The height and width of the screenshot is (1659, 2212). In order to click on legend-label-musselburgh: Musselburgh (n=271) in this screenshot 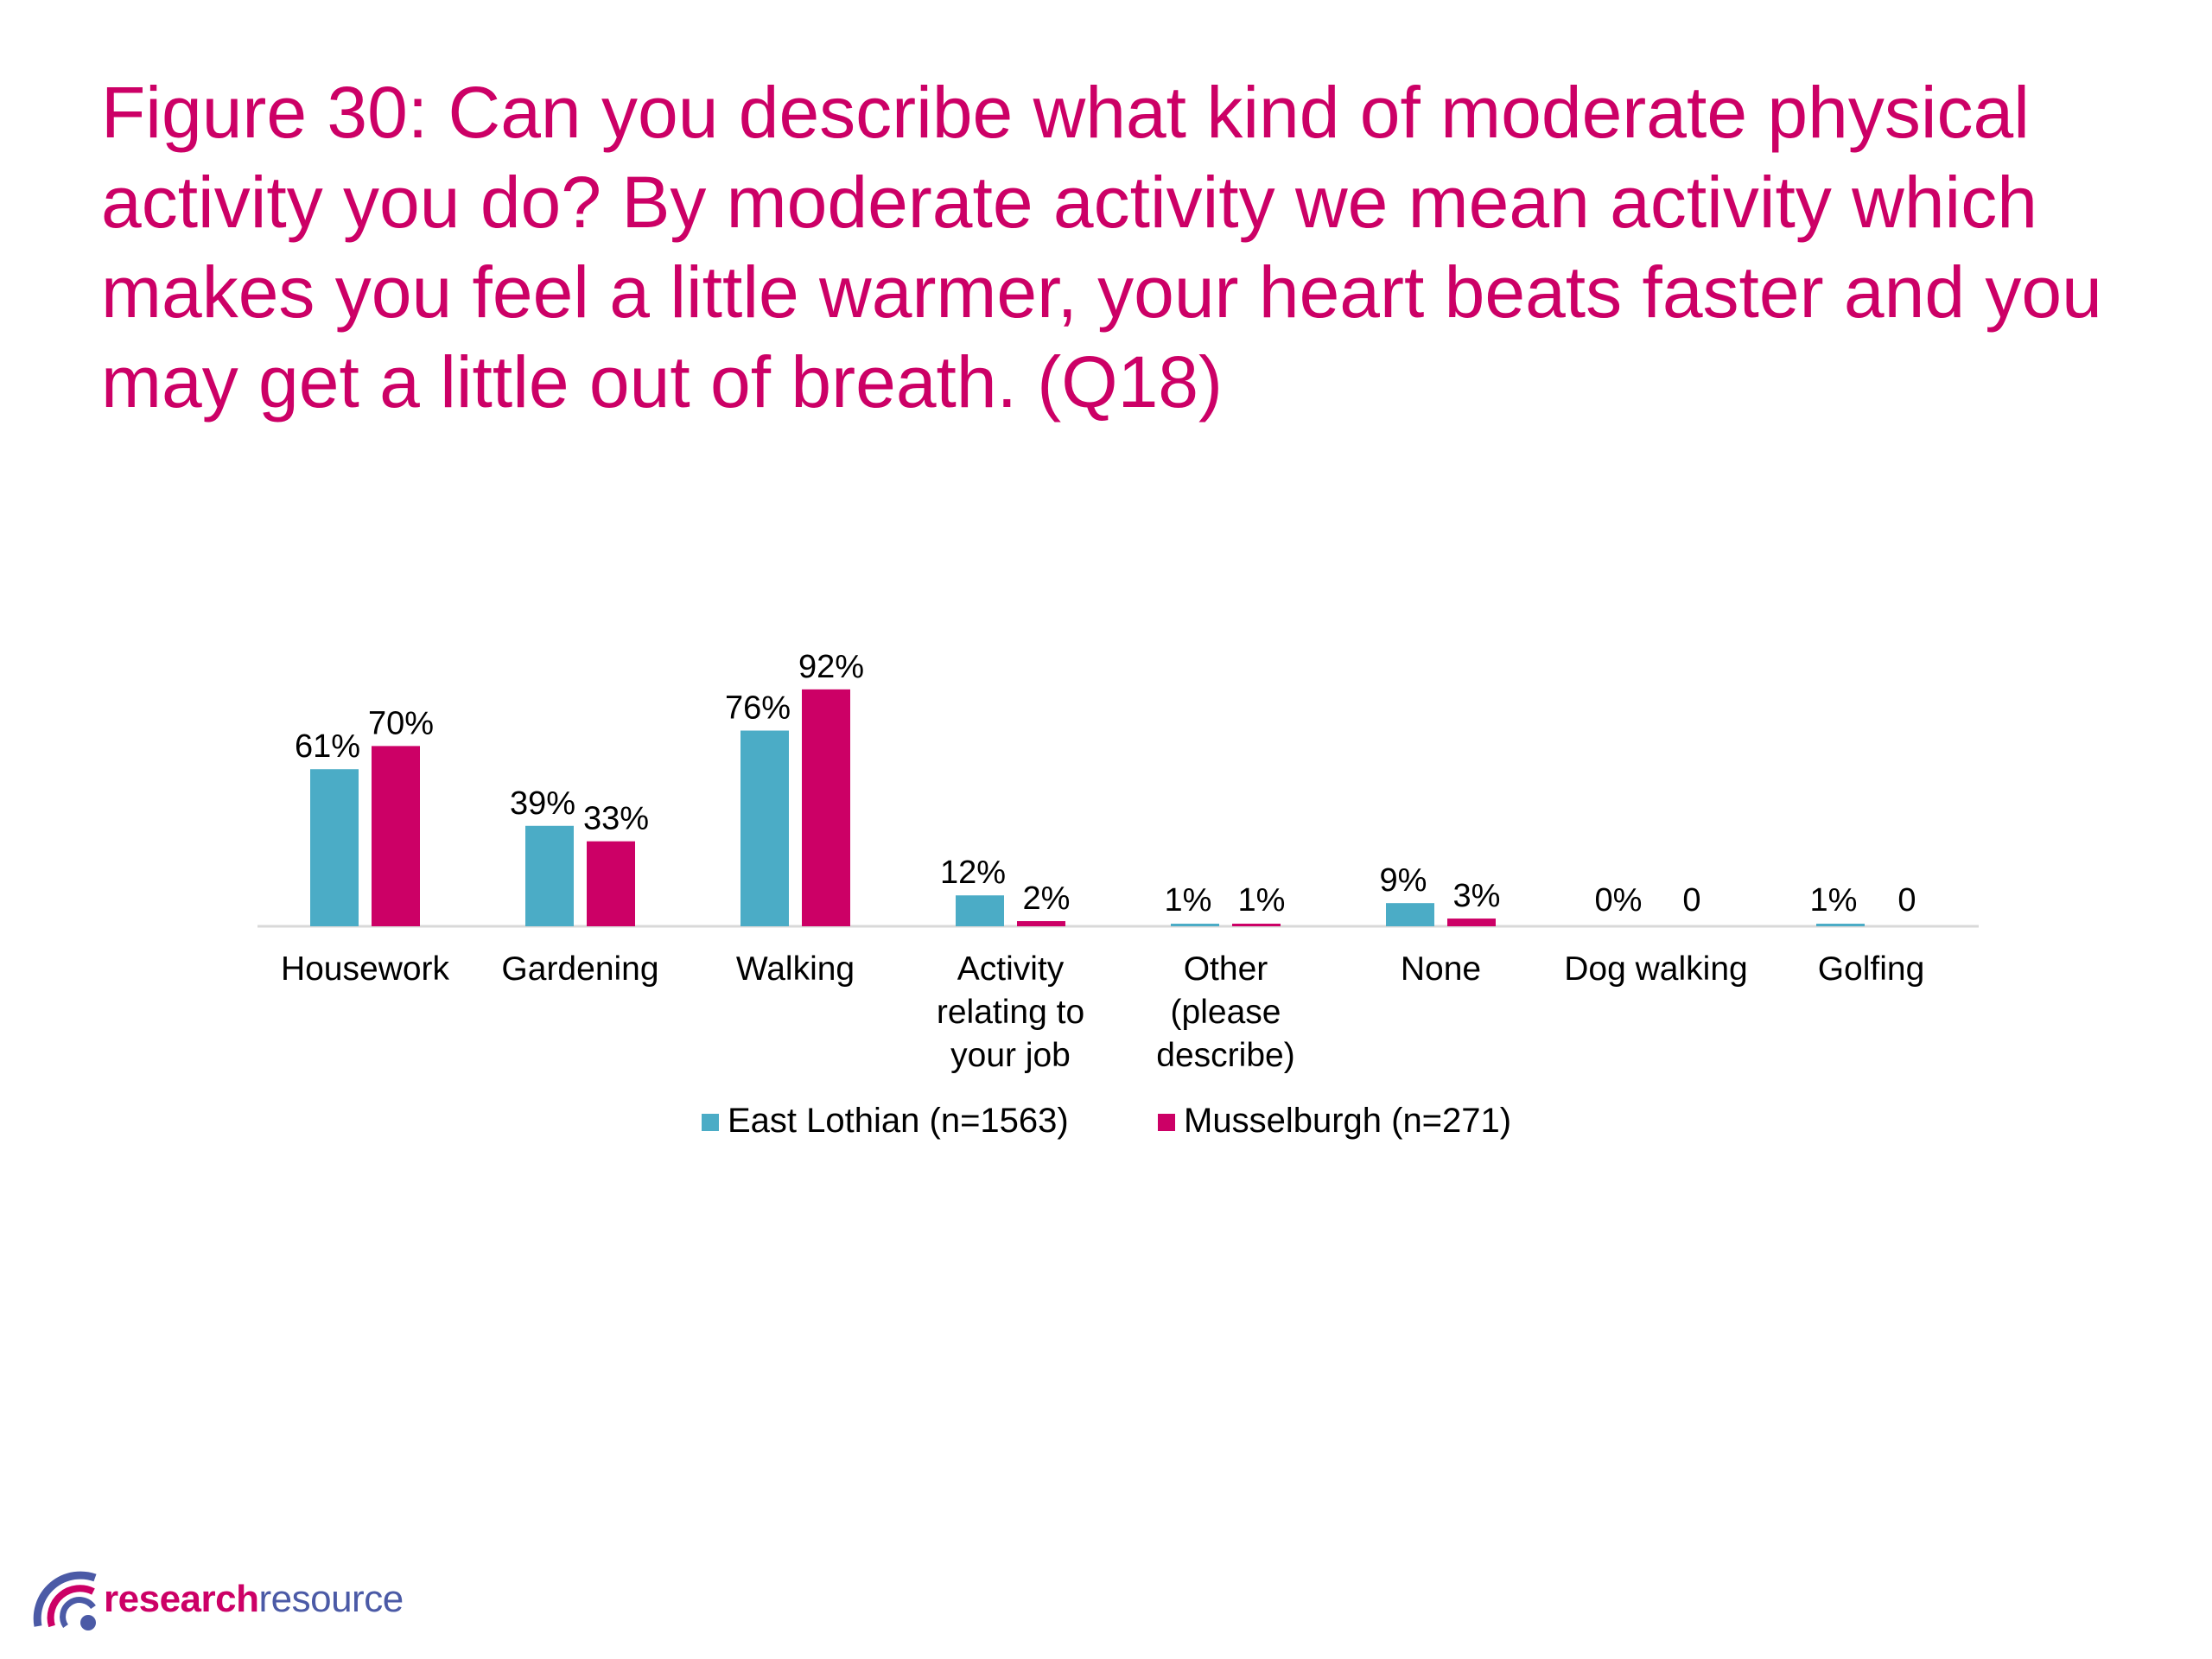, I will do `click(1347, 1121)`.